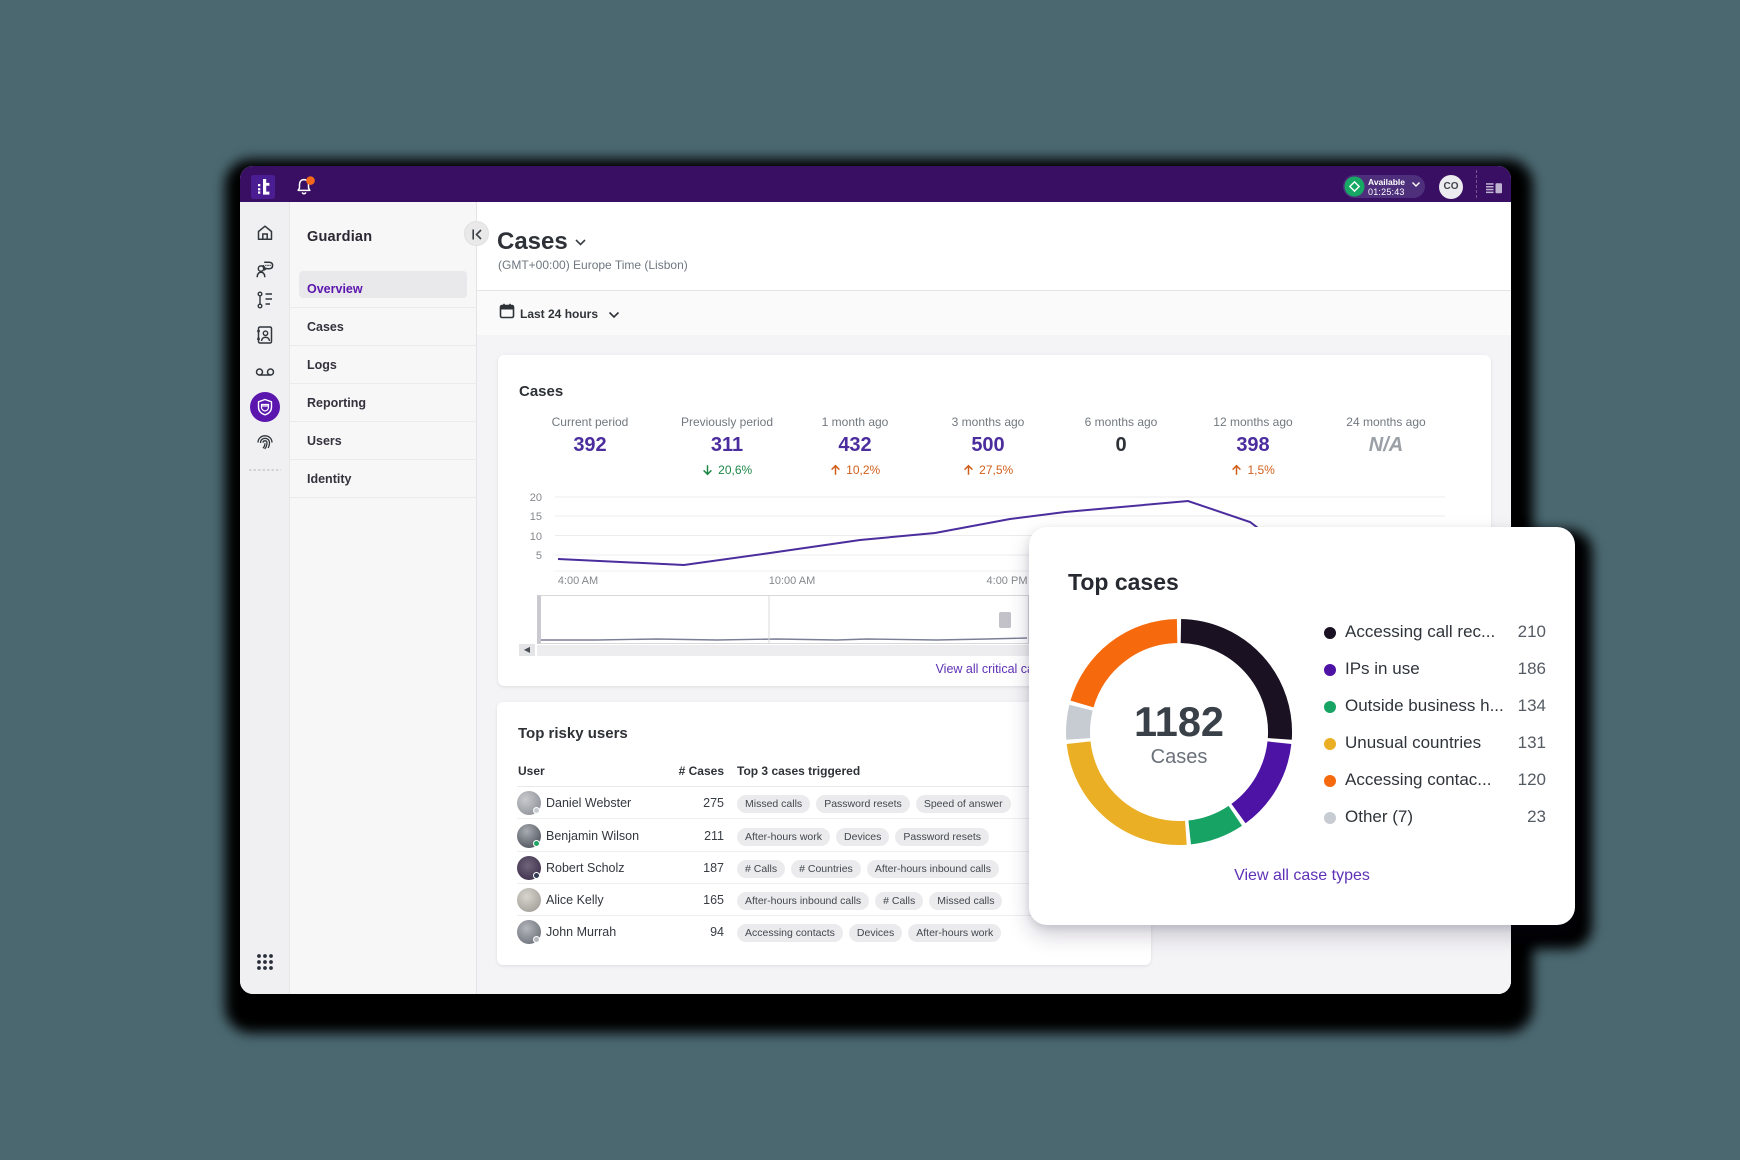 The image size is (1740, 1160). I want to click on svg-text: 4:00 AM, so click(578, 581).